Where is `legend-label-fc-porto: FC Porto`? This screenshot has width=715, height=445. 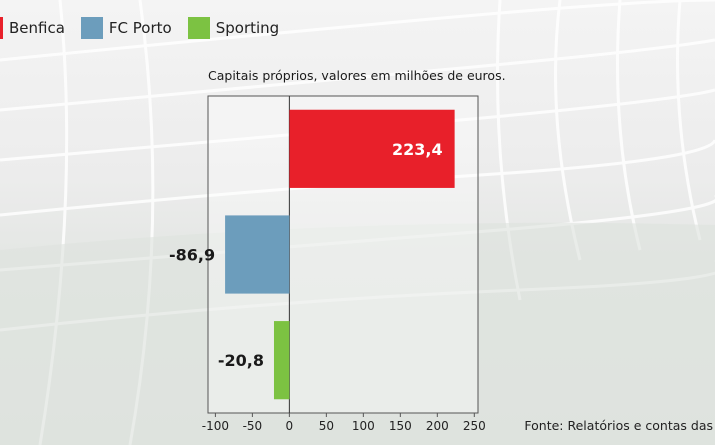
legend-label-fc-porto: FC Porto is located at coordinates (140, 28).